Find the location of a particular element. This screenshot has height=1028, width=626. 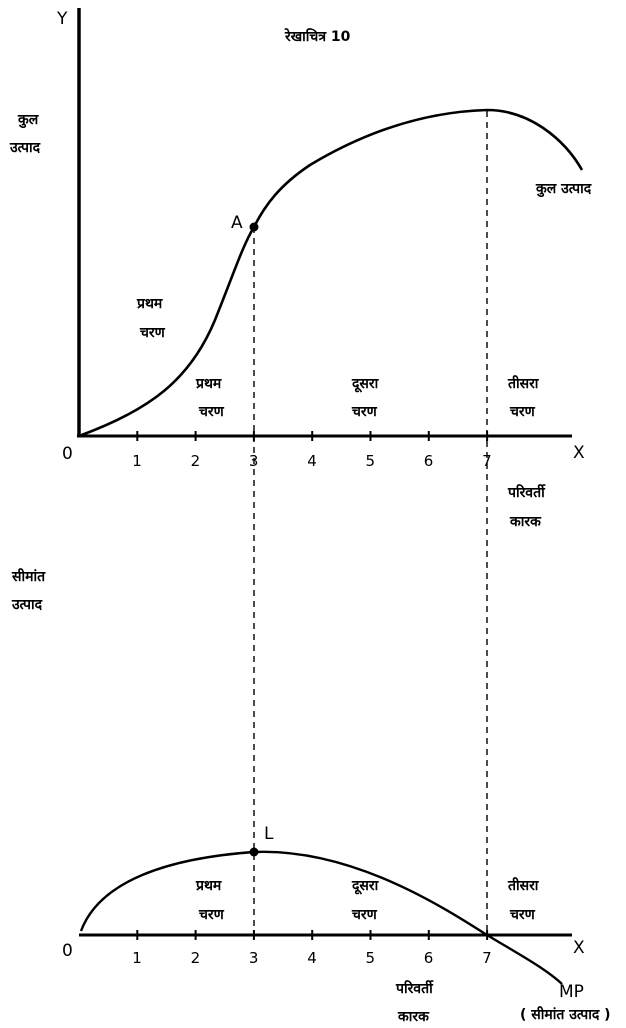

top-x-label-line1: परिवर्ती is located at coordinates (526, 492).